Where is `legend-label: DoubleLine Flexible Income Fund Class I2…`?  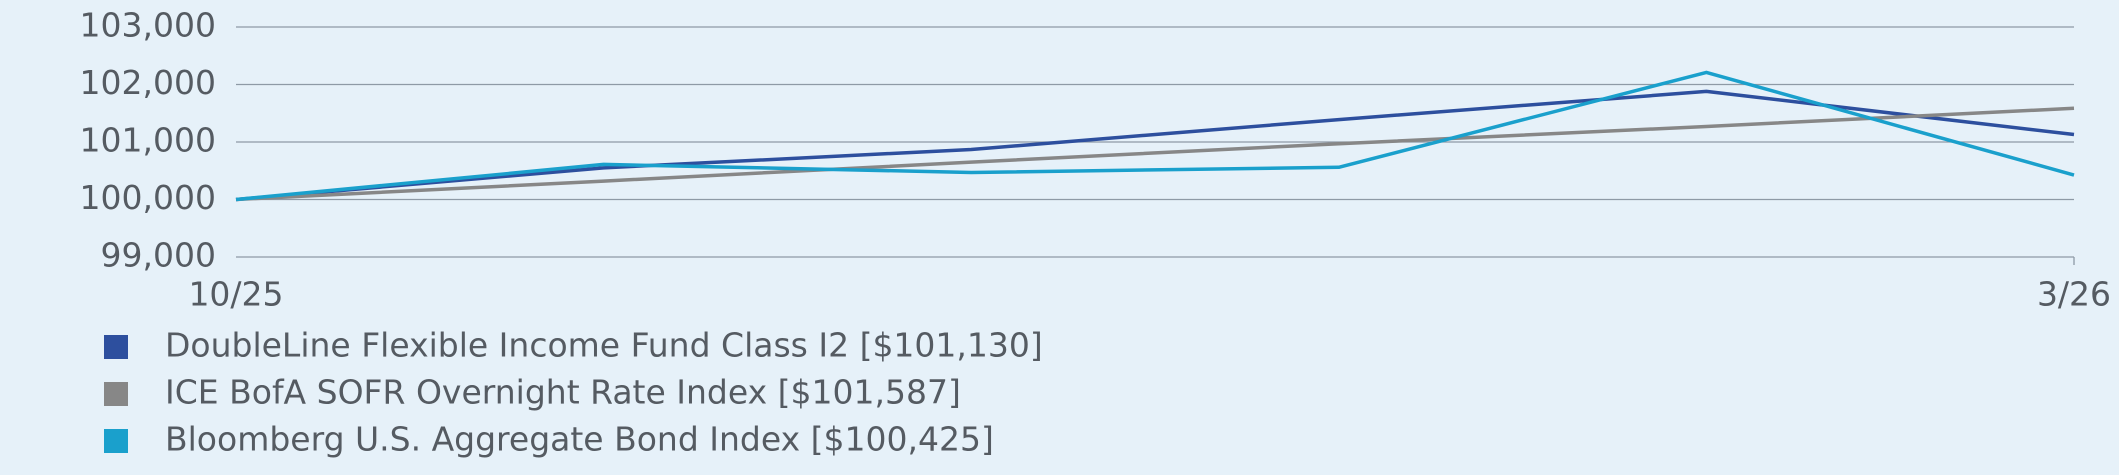 legend-label: DoubleLine Flexible Income Fund Class I2… is located at coordinates (604, 345).